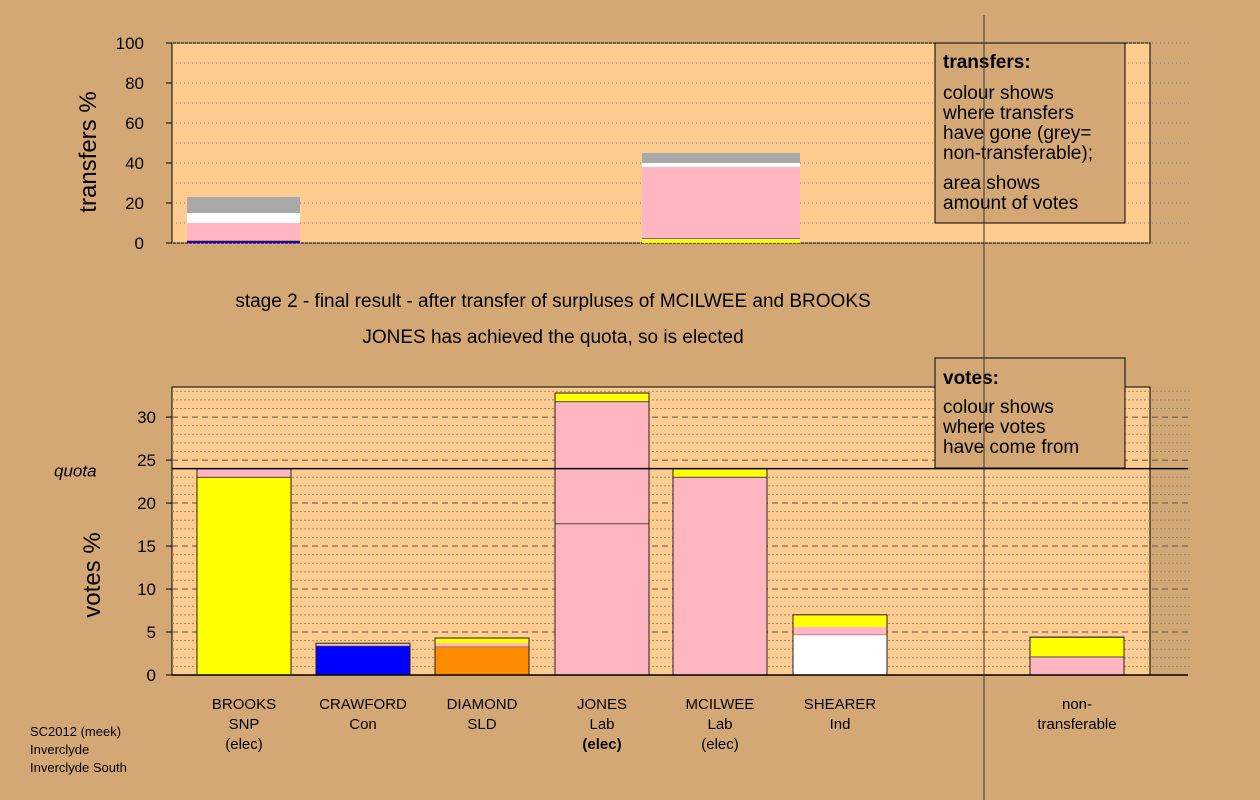  What do you see at coordinates (59, 749) in the screenshot?
I see `footer-line2: Inverclyde` at bounding box center [59, 749].